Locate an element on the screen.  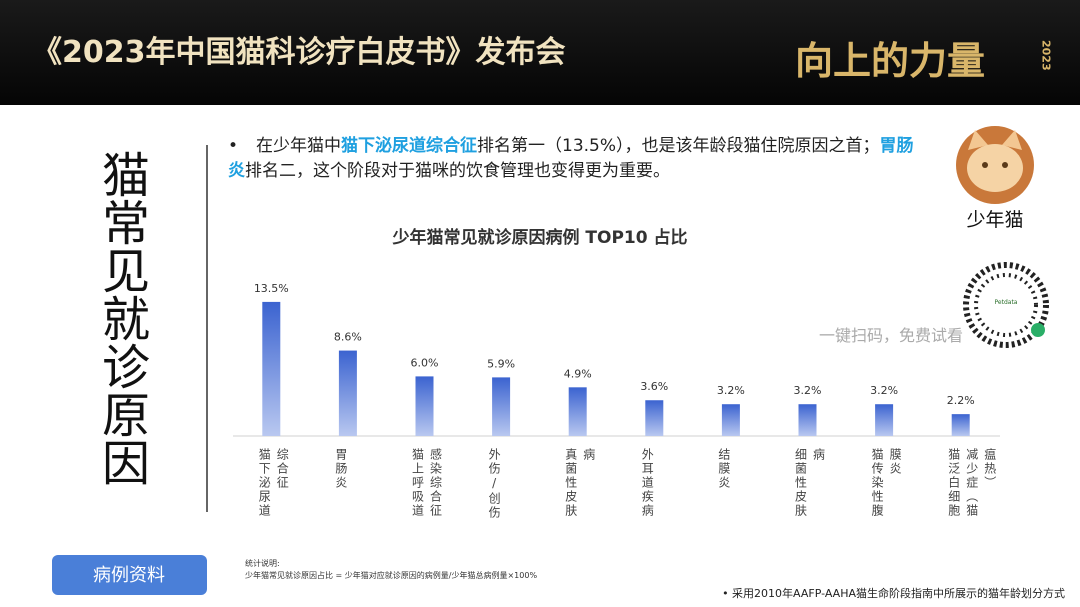
note-heading: 统计说明: is located at coordinates (262, 563).